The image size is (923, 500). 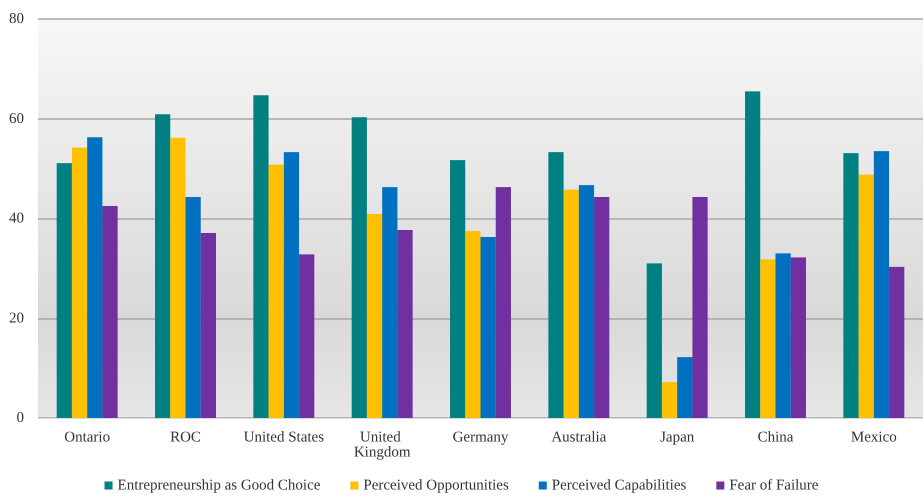 I want to click on x-tick-label: China, so click(x=776, y=438).